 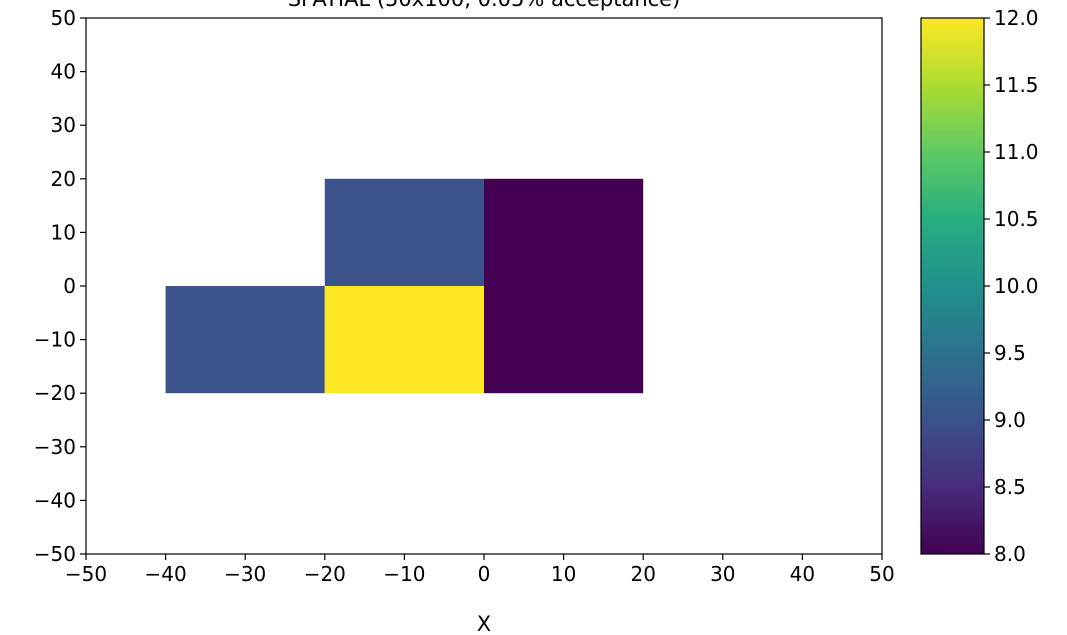 I want to click on y-tick-label: −50, so click(x=55, y=554).